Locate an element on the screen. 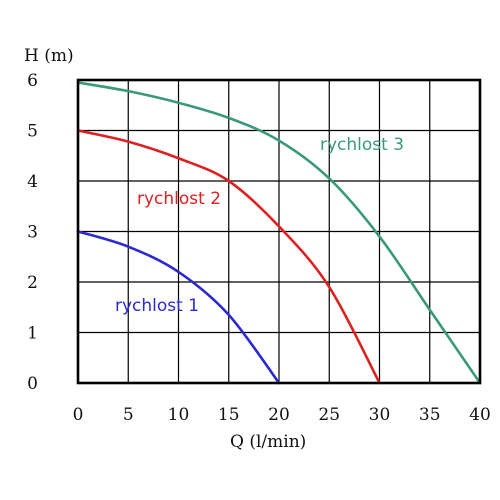 Image resolution: width=500 pixels, height=500 pixels. y-tick-label-0: 0 is located at coordinates (32, 384).